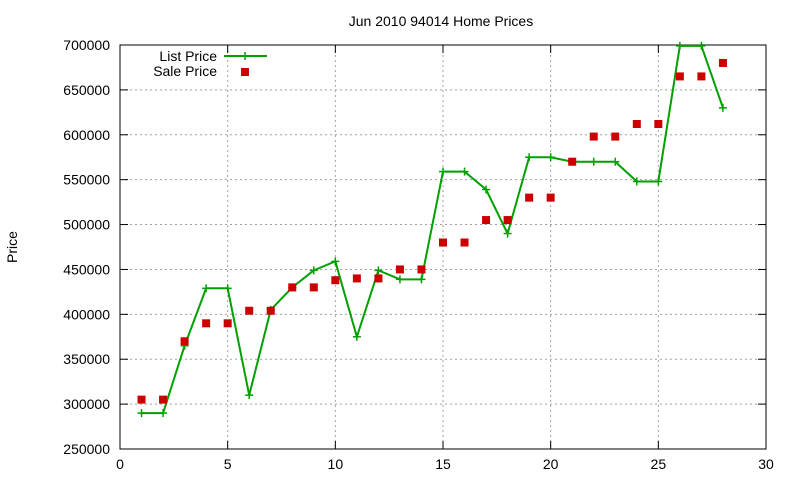  I want to click on x-tick-label: 15, so click(443, 464).